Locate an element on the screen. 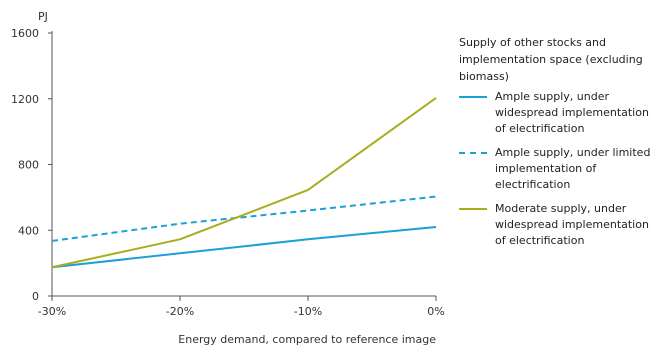 The width and height of the screenshot is (659, 352). x-tick-label: -30% is located at coordinates (52, 311).